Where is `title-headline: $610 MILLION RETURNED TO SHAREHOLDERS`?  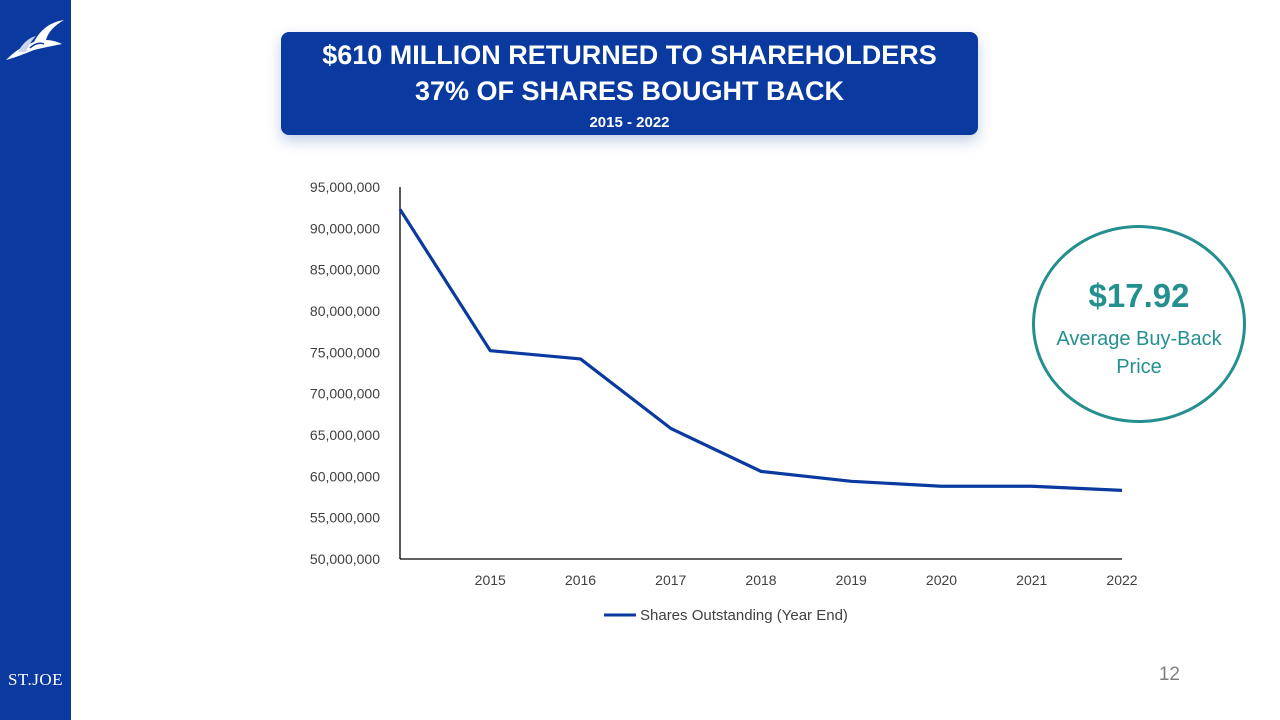
title-headline: $610 MILLION RETURNED TO SHAREHOLDERS is located at coordinates (629, 55).